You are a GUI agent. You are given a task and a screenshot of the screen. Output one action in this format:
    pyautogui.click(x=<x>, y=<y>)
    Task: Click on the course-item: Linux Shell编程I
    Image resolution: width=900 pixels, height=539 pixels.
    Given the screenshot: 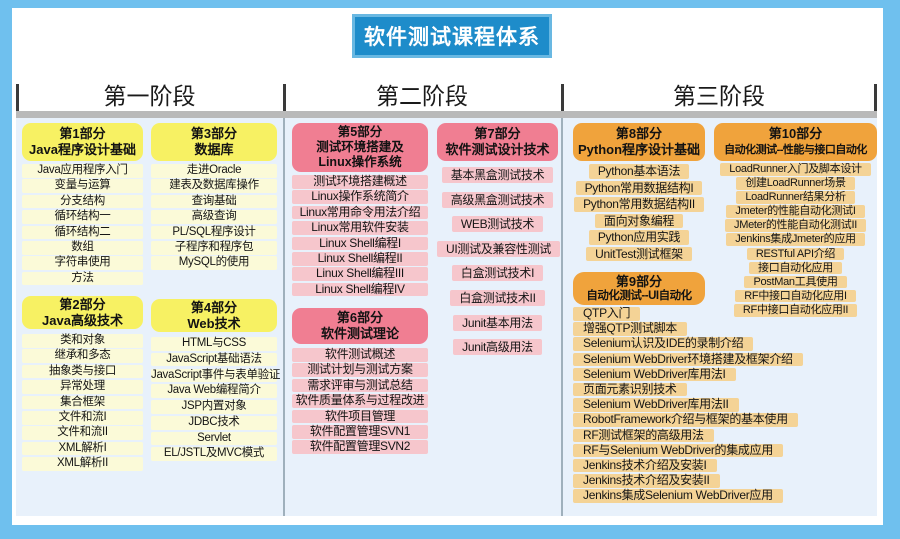 What is the action you would take?
    pyautogui.click(x=360, y=243)
    